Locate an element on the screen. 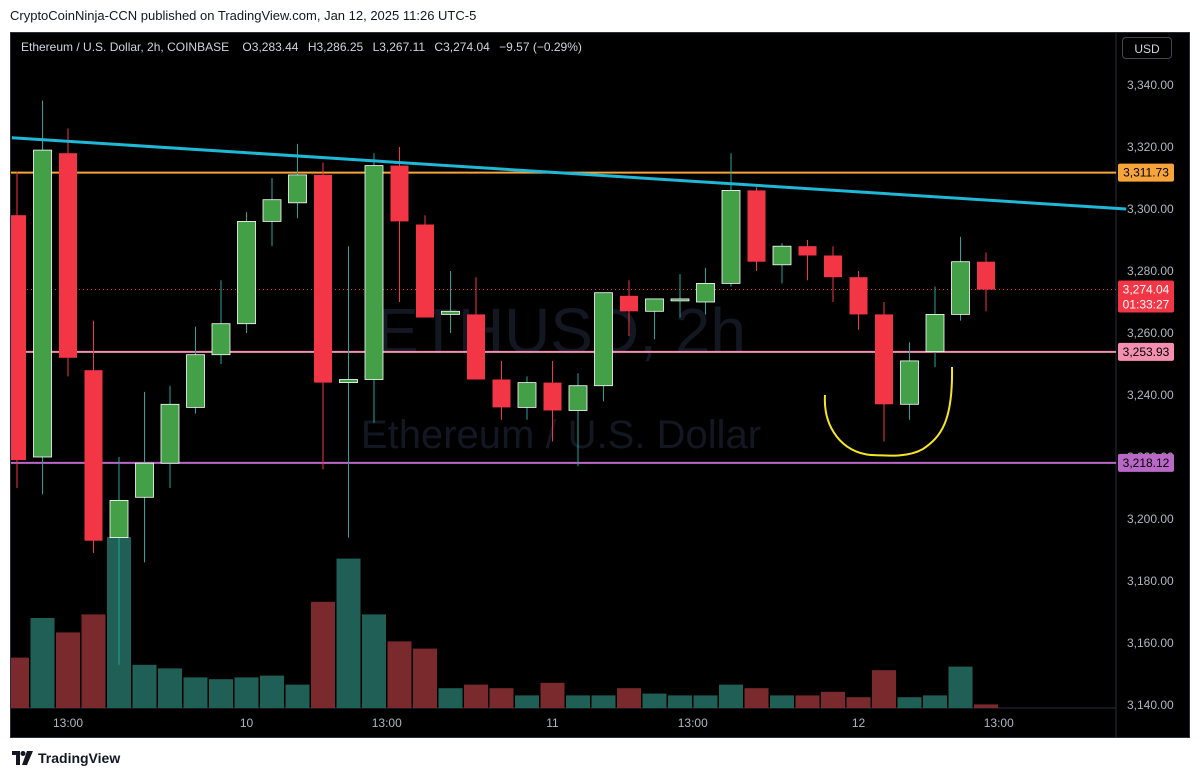 This screenshot has height=776, width=1200. rounded-bottom-annotation is located at coordinates (888, 411).